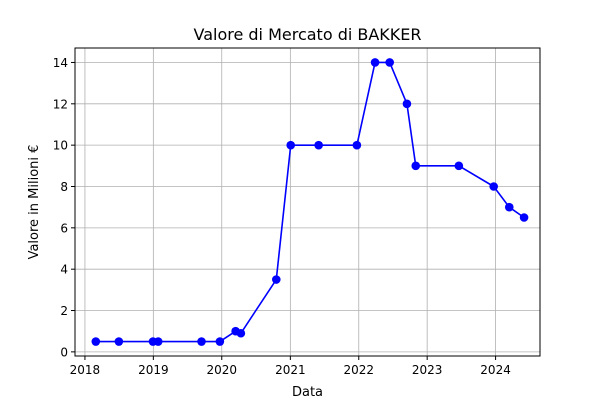  Describe the element at coordinates (307, 392) in the screenshot. I see `x-axis-label: Data` at that location.